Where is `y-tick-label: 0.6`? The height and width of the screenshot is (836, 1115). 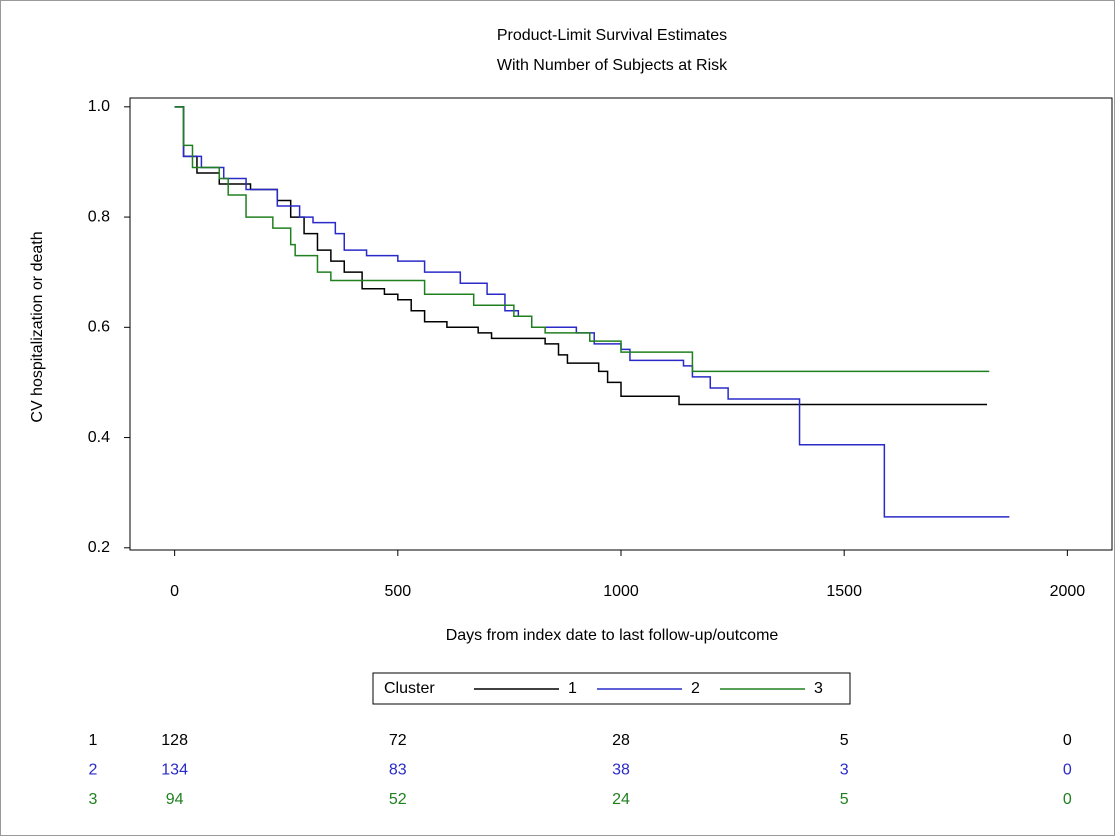 y-tick-label: 0.6 is located at coordinates (99, 327).